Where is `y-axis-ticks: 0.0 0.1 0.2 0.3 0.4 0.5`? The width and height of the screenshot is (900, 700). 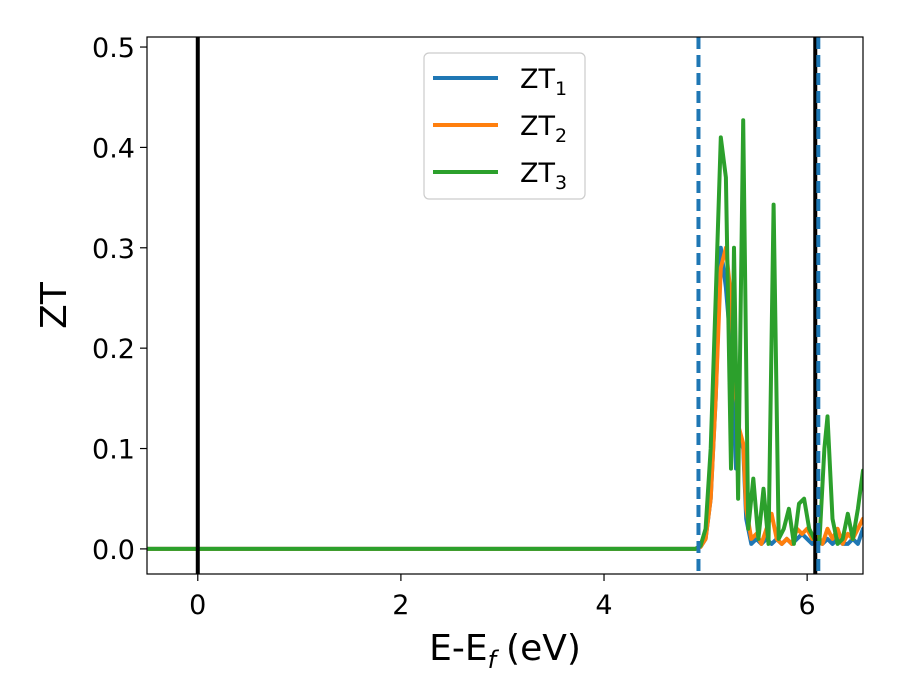
y-axis-ticks: 0.0 0.1 0.2 0.3 0.4 0.5 is located at coordinates (119, 299).